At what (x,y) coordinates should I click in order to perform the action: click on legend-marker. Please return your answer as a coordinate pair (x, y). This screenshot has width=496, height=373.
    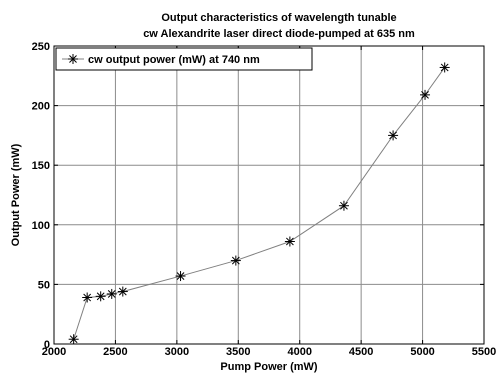
    Looking at the image, I should click on (73, 59).